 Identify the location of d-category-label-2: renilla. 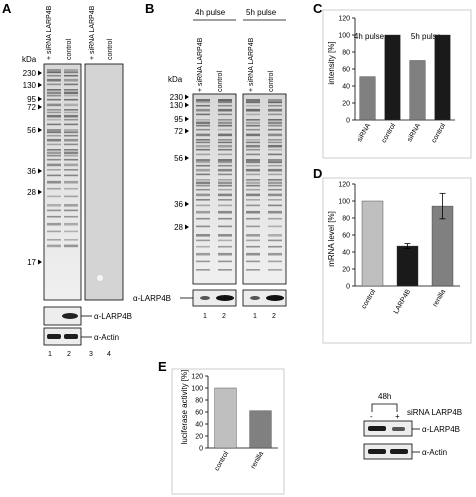
(439, 298).